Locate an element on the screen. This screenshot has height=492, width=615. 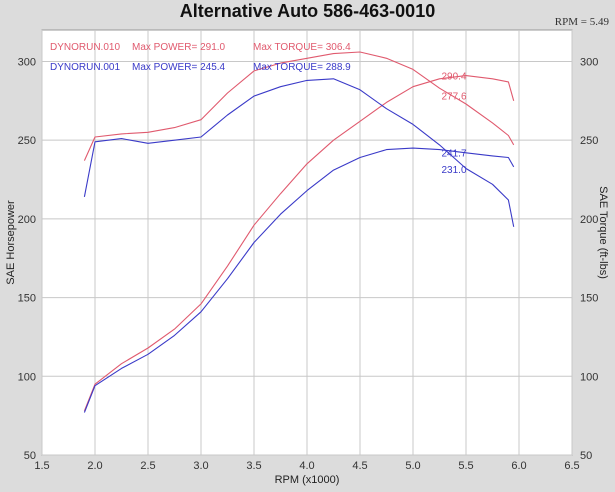
data-annotations: 290.4 277.6 241.7 231.0 is located at coordinates (454, 124).